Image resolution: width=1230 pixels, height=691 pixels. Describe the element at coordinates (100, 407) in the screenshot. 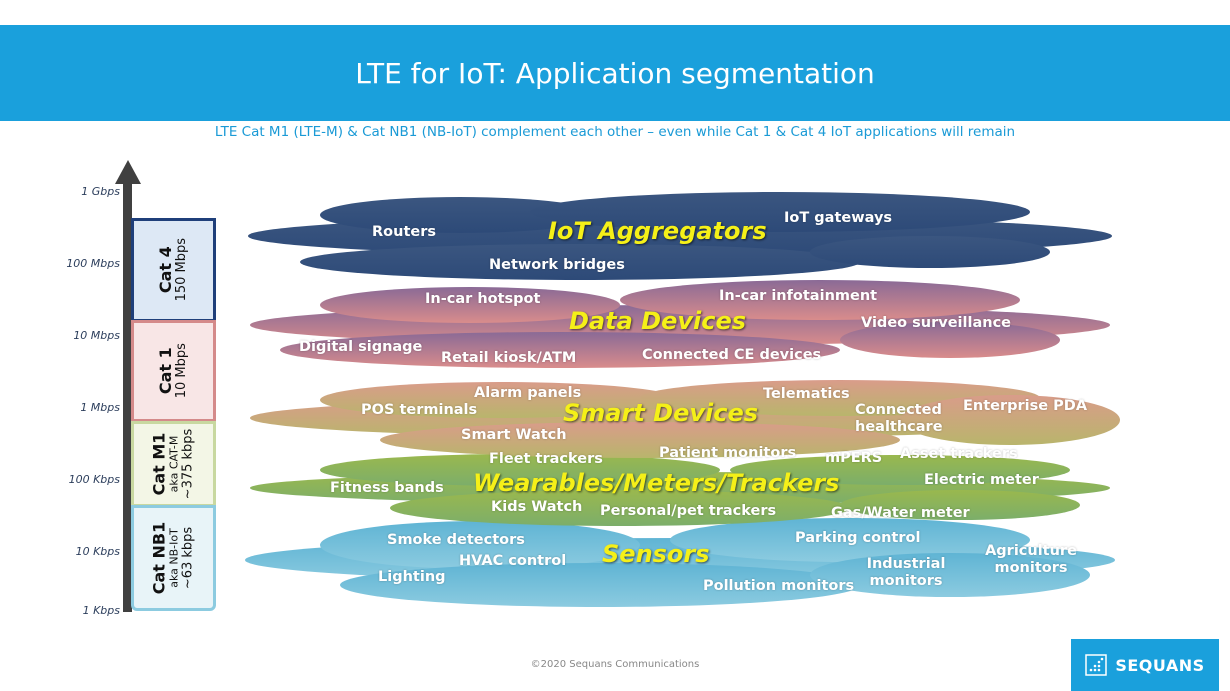

I see `axis-tick: 1 Mbps` at that location.